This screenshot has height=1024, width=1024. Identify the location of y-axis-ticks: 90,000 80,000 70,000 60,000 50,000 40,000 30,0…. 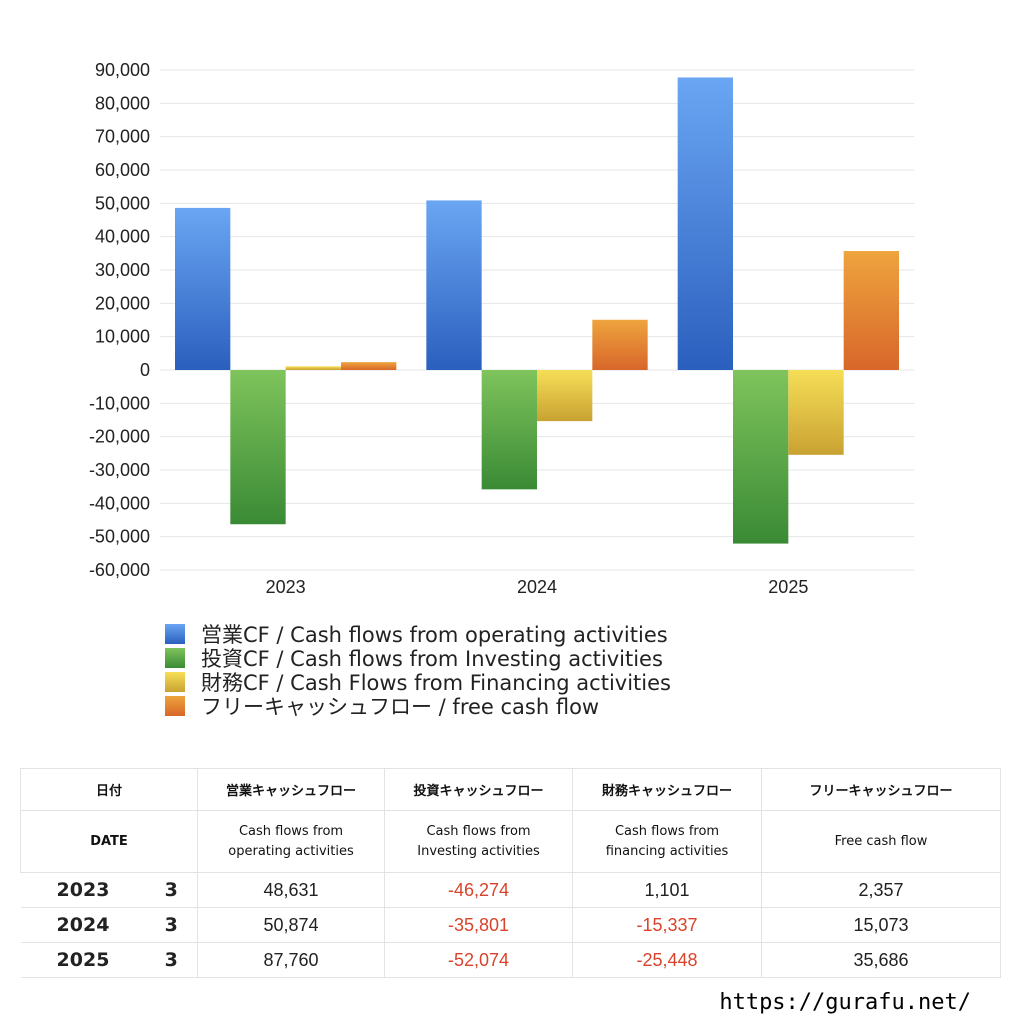
(119, 320).